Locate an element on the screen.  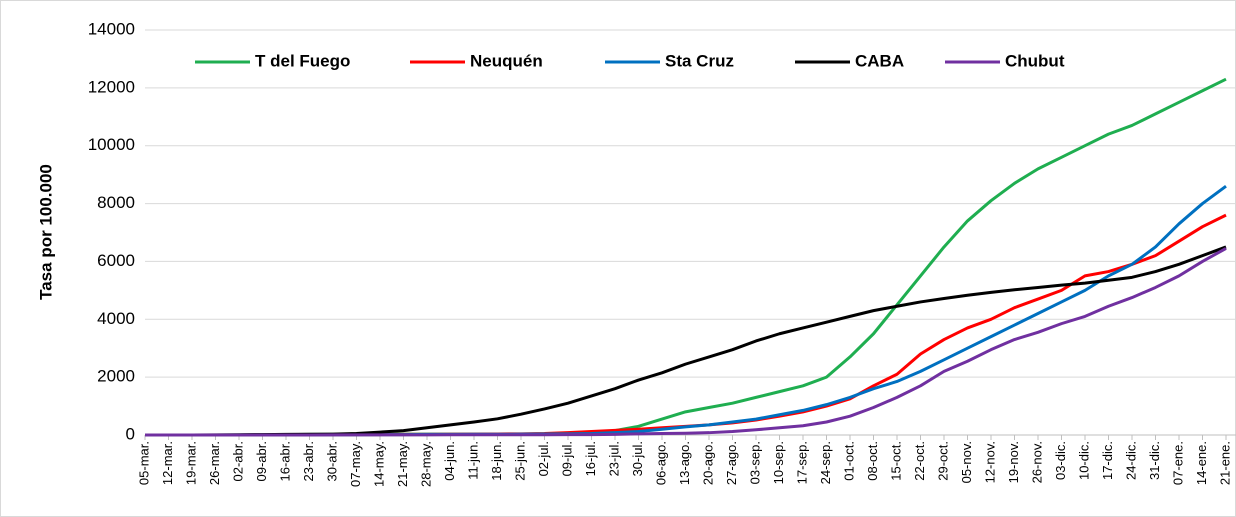
x-tick-label: 14-ene. is located at coordinates (1201, 463).